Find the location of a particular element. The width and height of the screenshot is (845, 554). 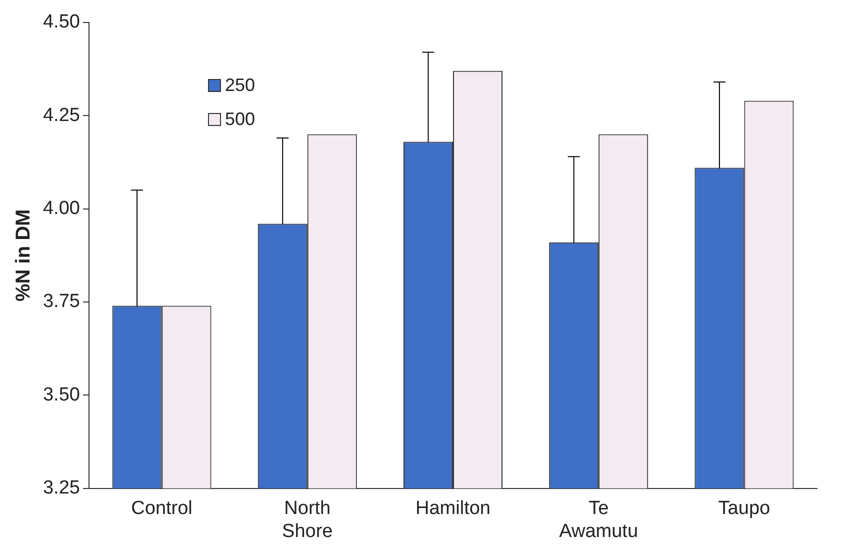

y-tick-label: 4.00 is located at coordinates (61, 209).